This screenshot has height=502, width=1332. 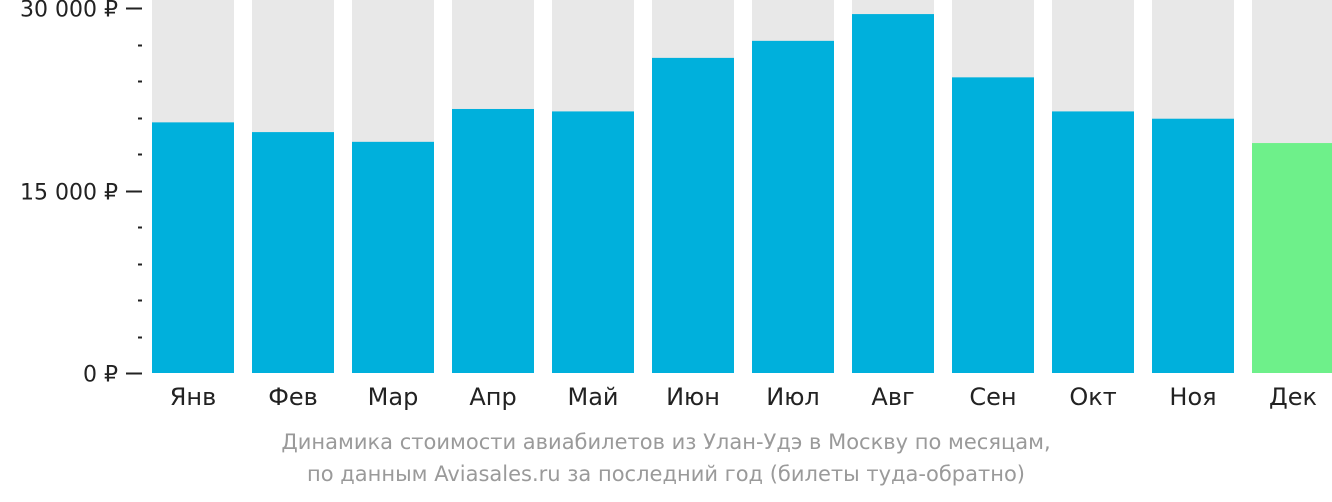 I want to click on bar-Янв, so click(x=193, y=247).